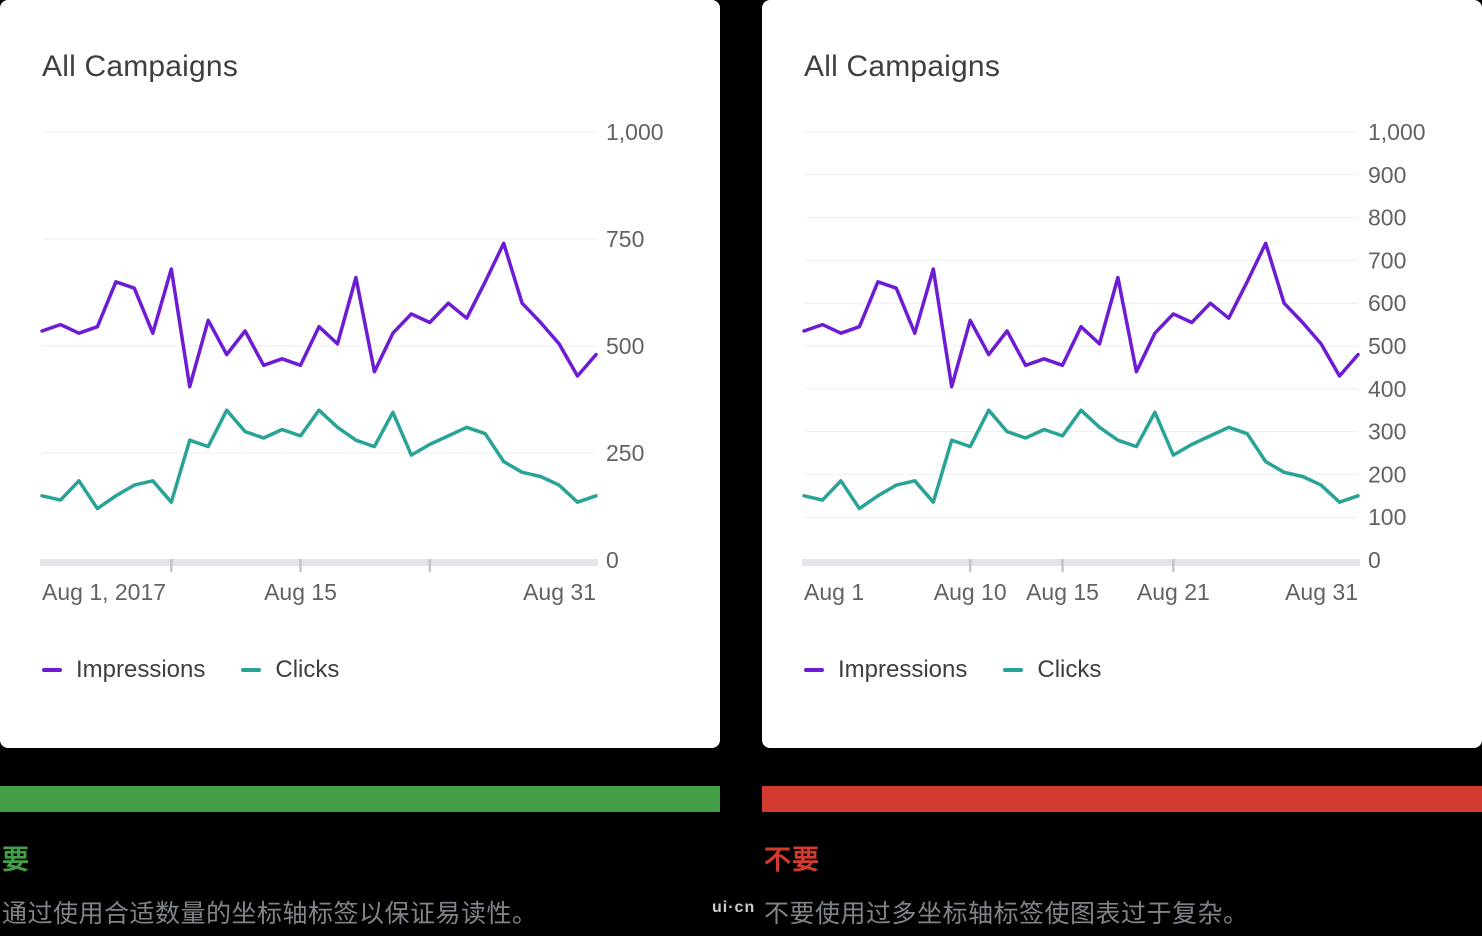 The height and width of the screenshot is (936, 1482). What do you see at coordinates (1387, 260) in the screenshot?
I see `y-axis-label: 700` at bounding box center [1387, 260].